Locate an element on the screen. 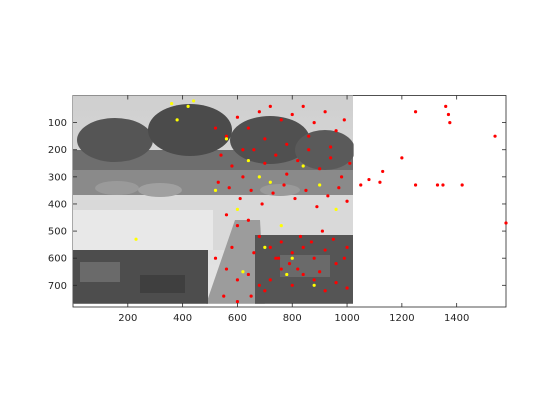 The height and width of the screenshot is (420, 560). x-tick-label: 800 is located at coordinates (292, 318).